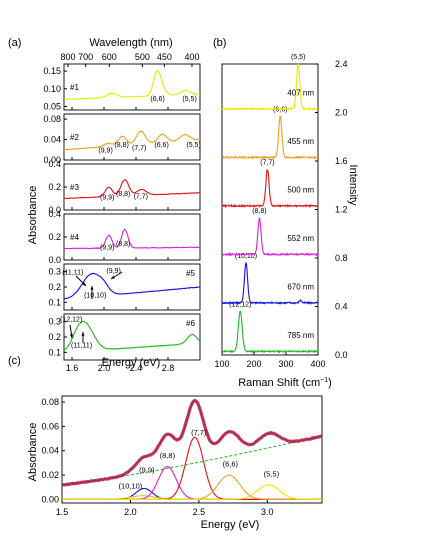  Describe the element at coordinates (14, 43) in the screenshot. I see `panel-a-letter: (a)` at that location.